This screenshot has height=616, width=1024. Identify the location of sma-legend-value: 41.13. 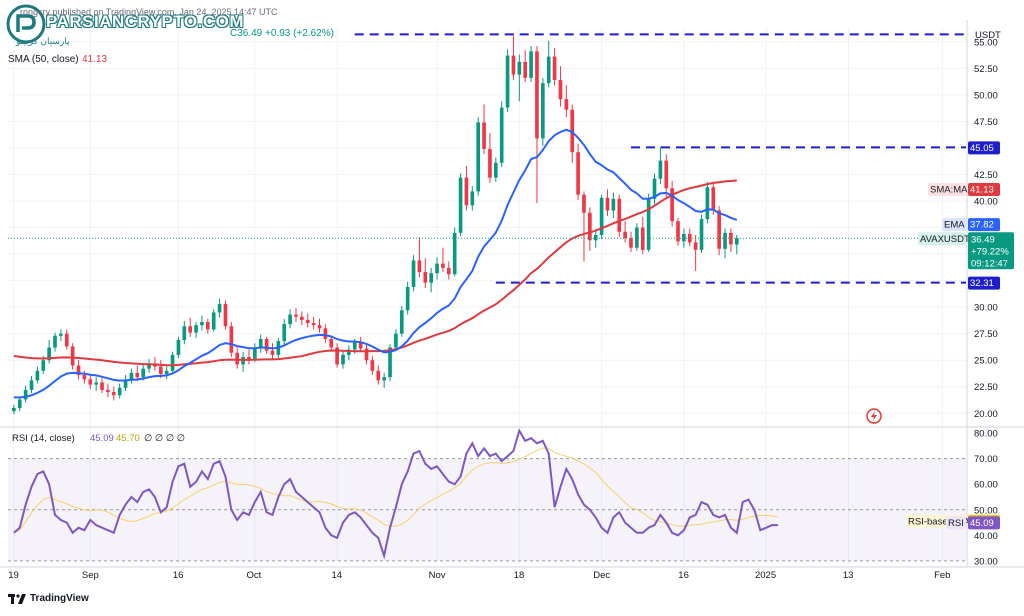
(95, 59).